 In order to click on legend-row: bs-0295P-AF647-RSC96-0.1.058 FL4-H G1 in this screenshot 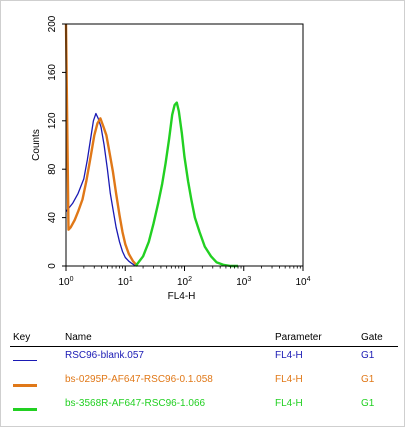, I will do `click(204, 383)`.